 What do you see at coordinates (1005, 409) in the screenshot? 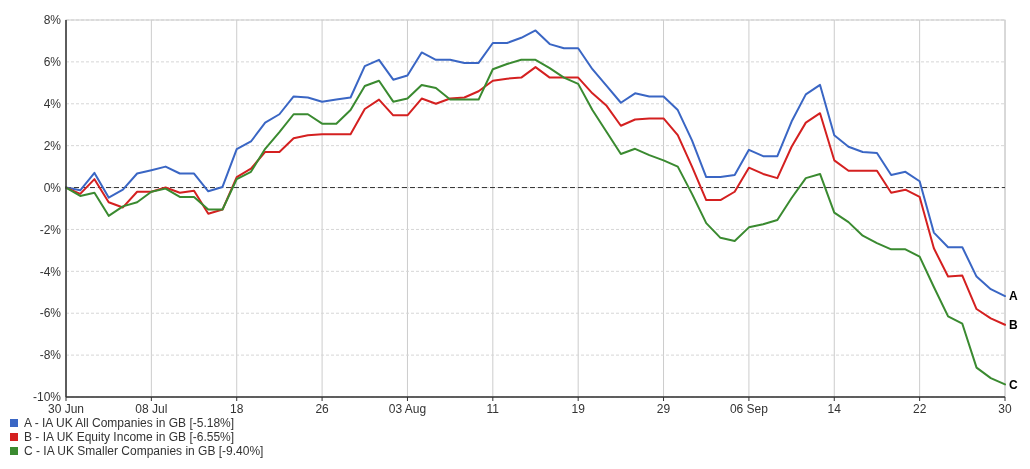
I see `x-tick-label: 30` at bounding box center [1005, 409].